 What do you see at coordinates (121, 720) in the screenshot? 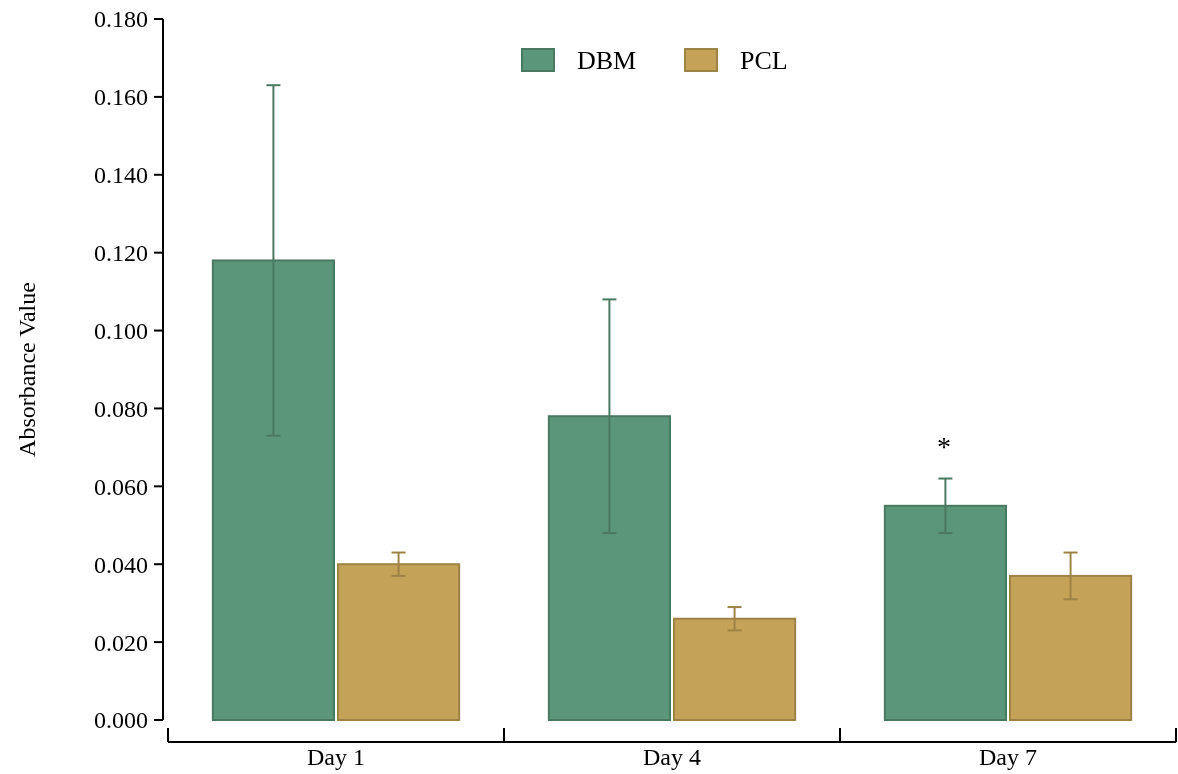
I see `y-tick-label: 0.000` at bounding box center [121, 720].